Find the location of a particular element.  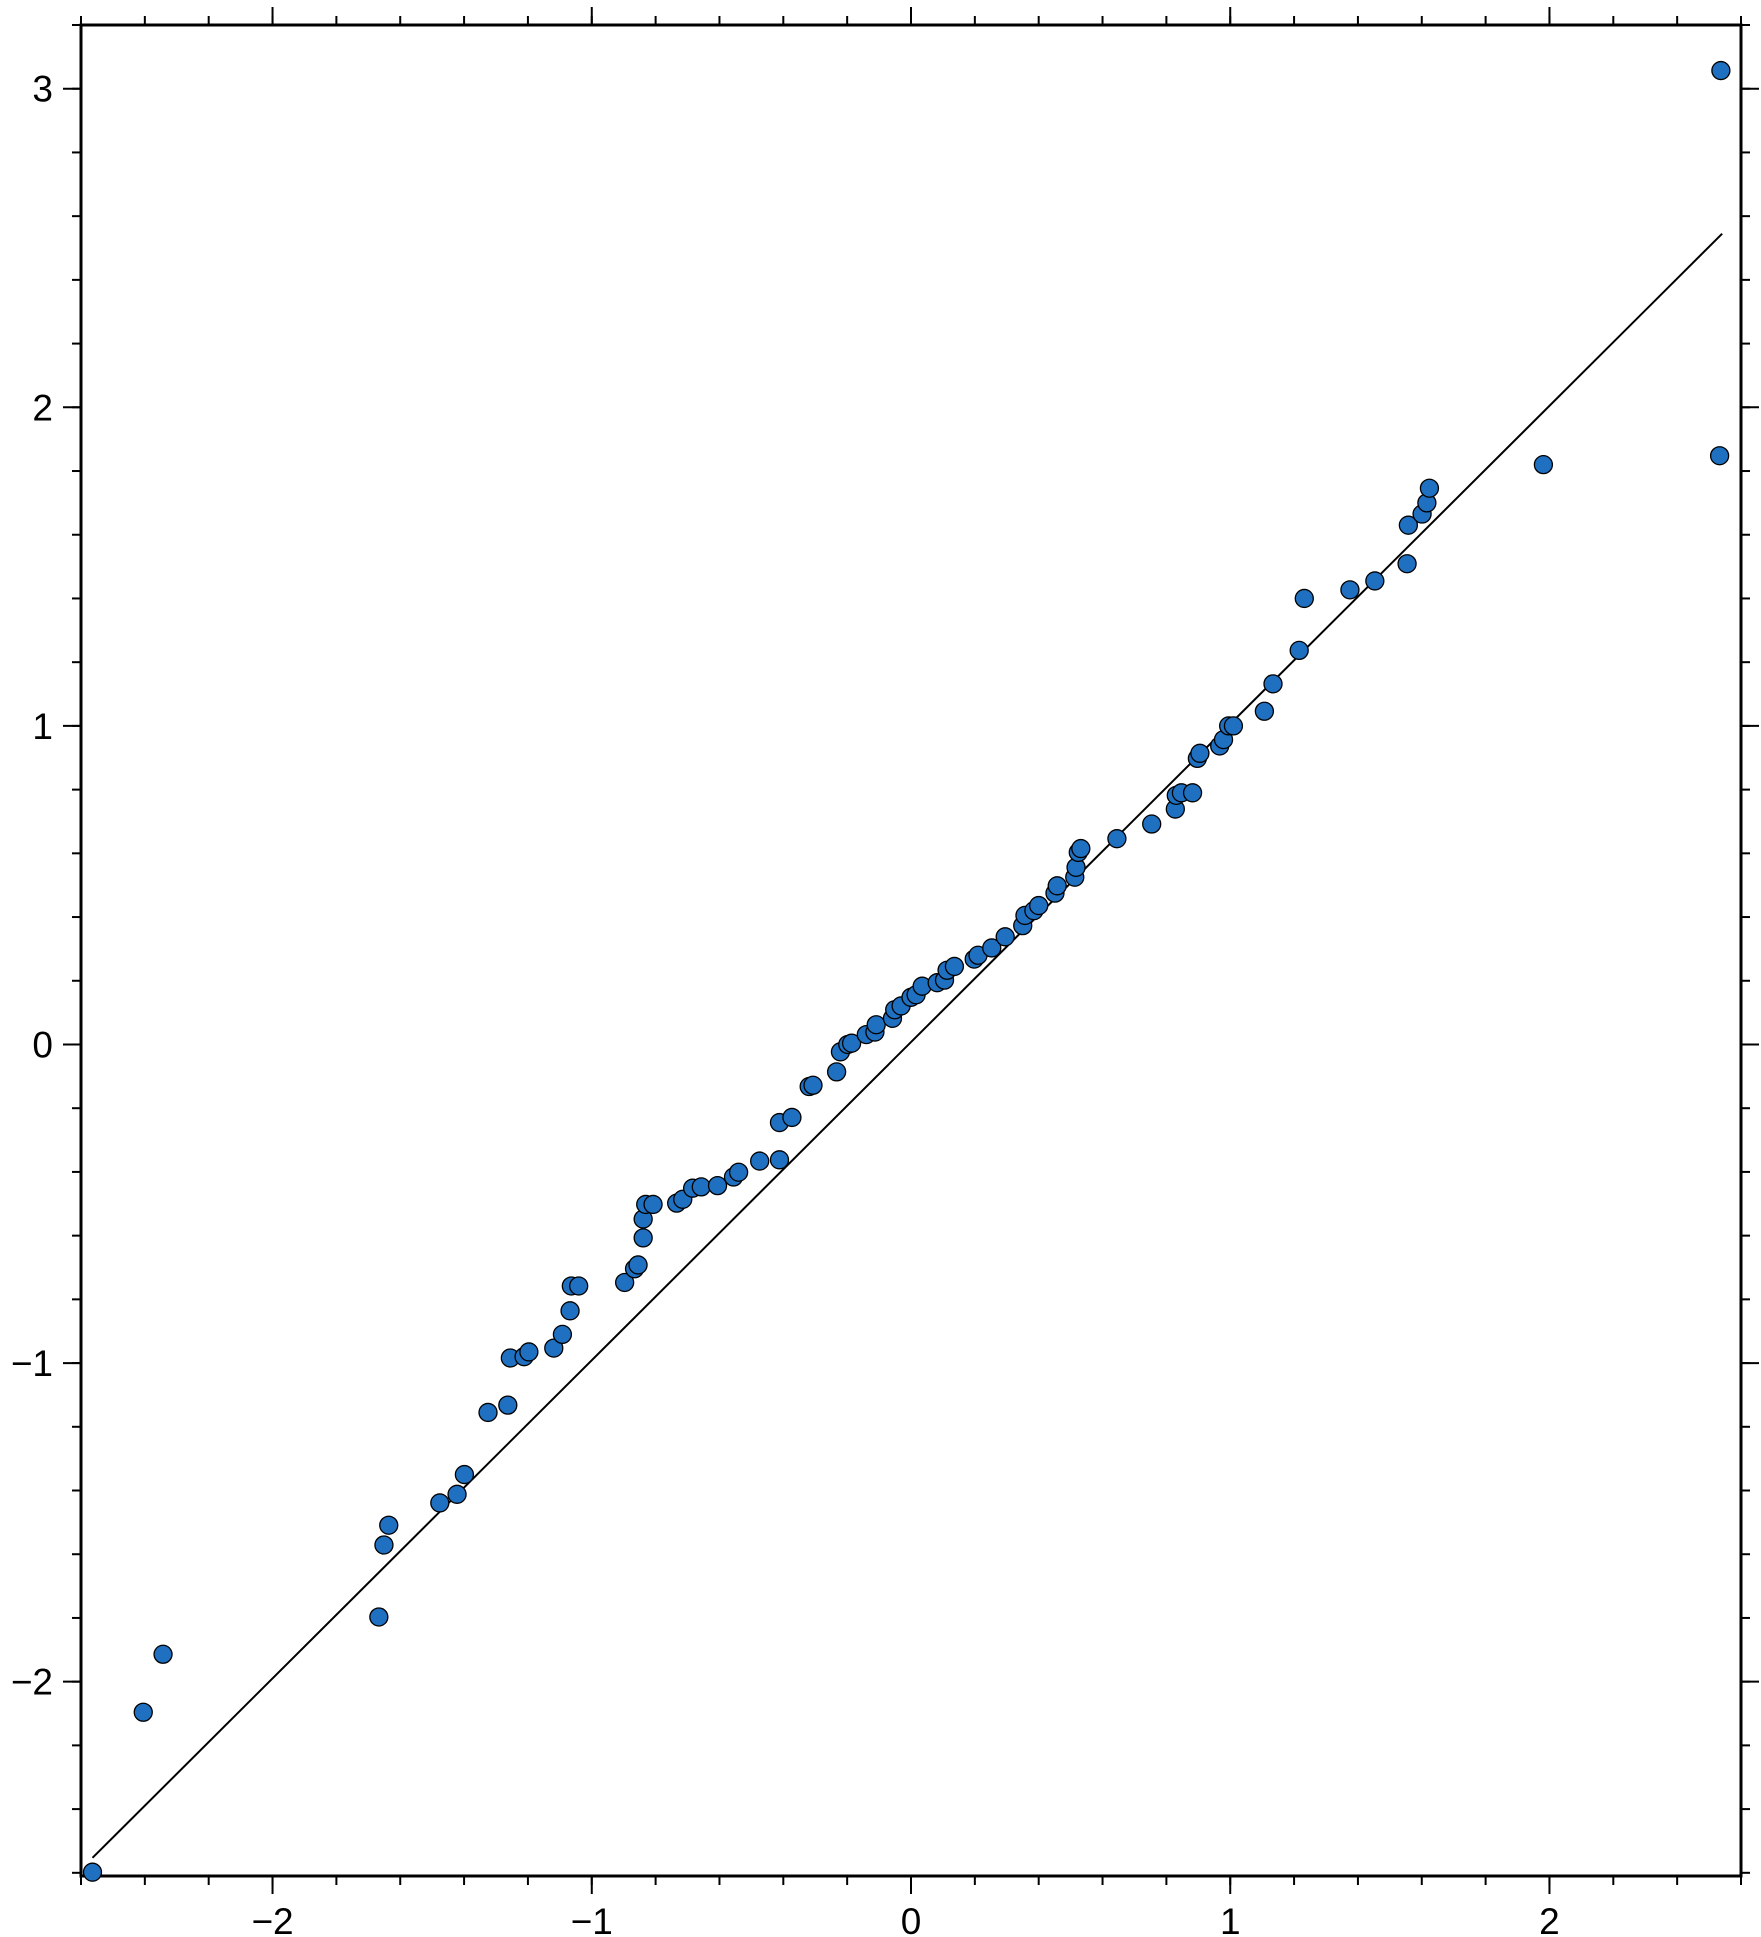

x-tick-label: 0 is located at coordinates (911, 1919).